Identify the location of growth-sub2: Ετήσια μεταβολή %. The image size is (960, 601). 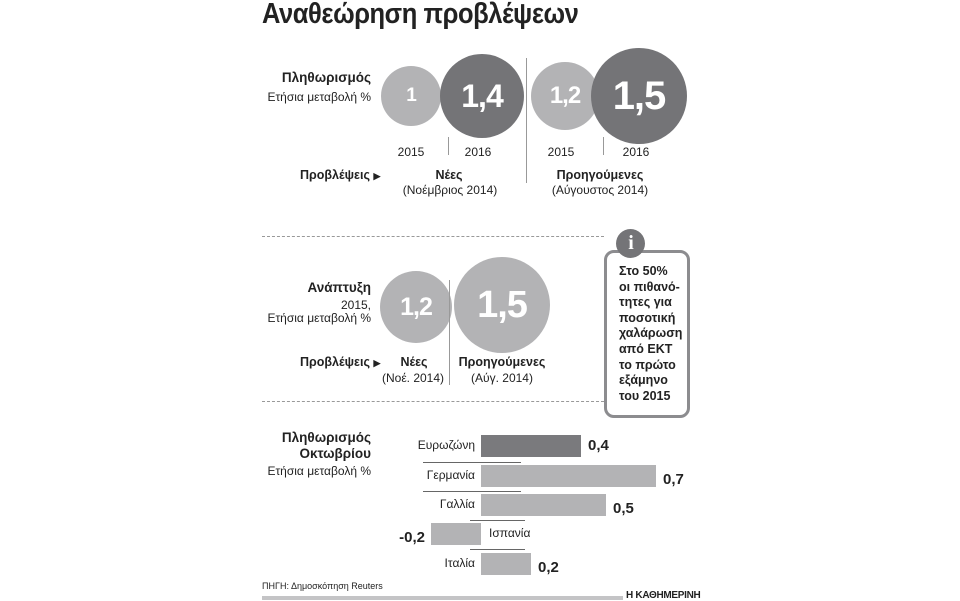
(319, 318).